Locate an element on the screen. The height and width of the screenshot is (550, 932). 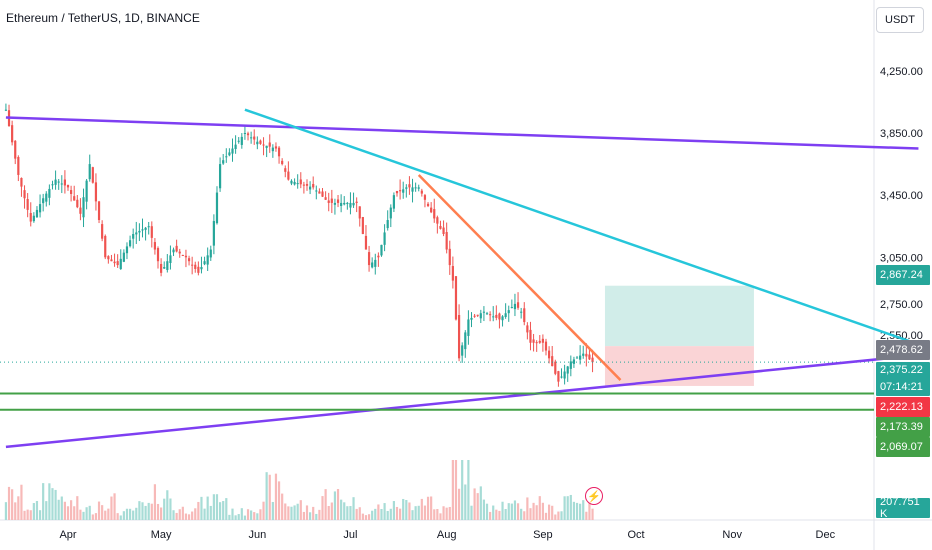
x-tick-label: Apr is located at coordinates (67, 535).